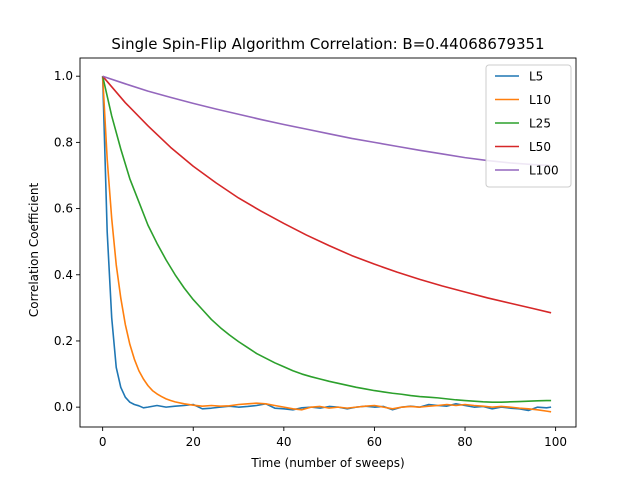 This screenshot has height=480, width=640. Describe the element at coordinates (63, 407) in the screenshot. I see `y-tick-label: 0.0` at that location.